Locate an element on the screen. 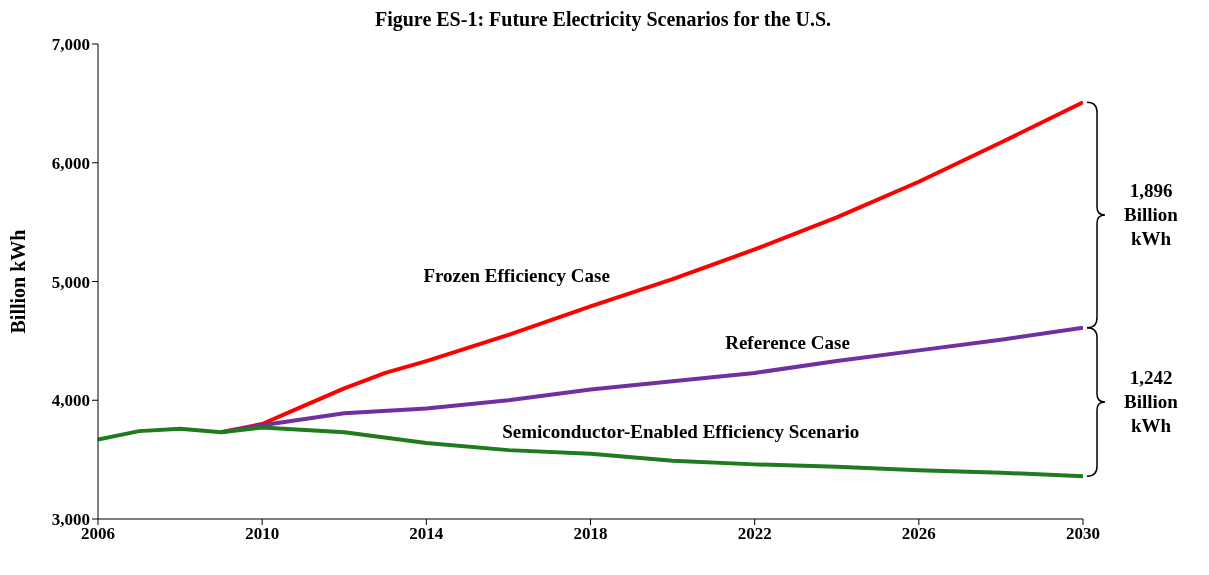  y-tick-label: 5,000 is located at coordinates (70, 282).